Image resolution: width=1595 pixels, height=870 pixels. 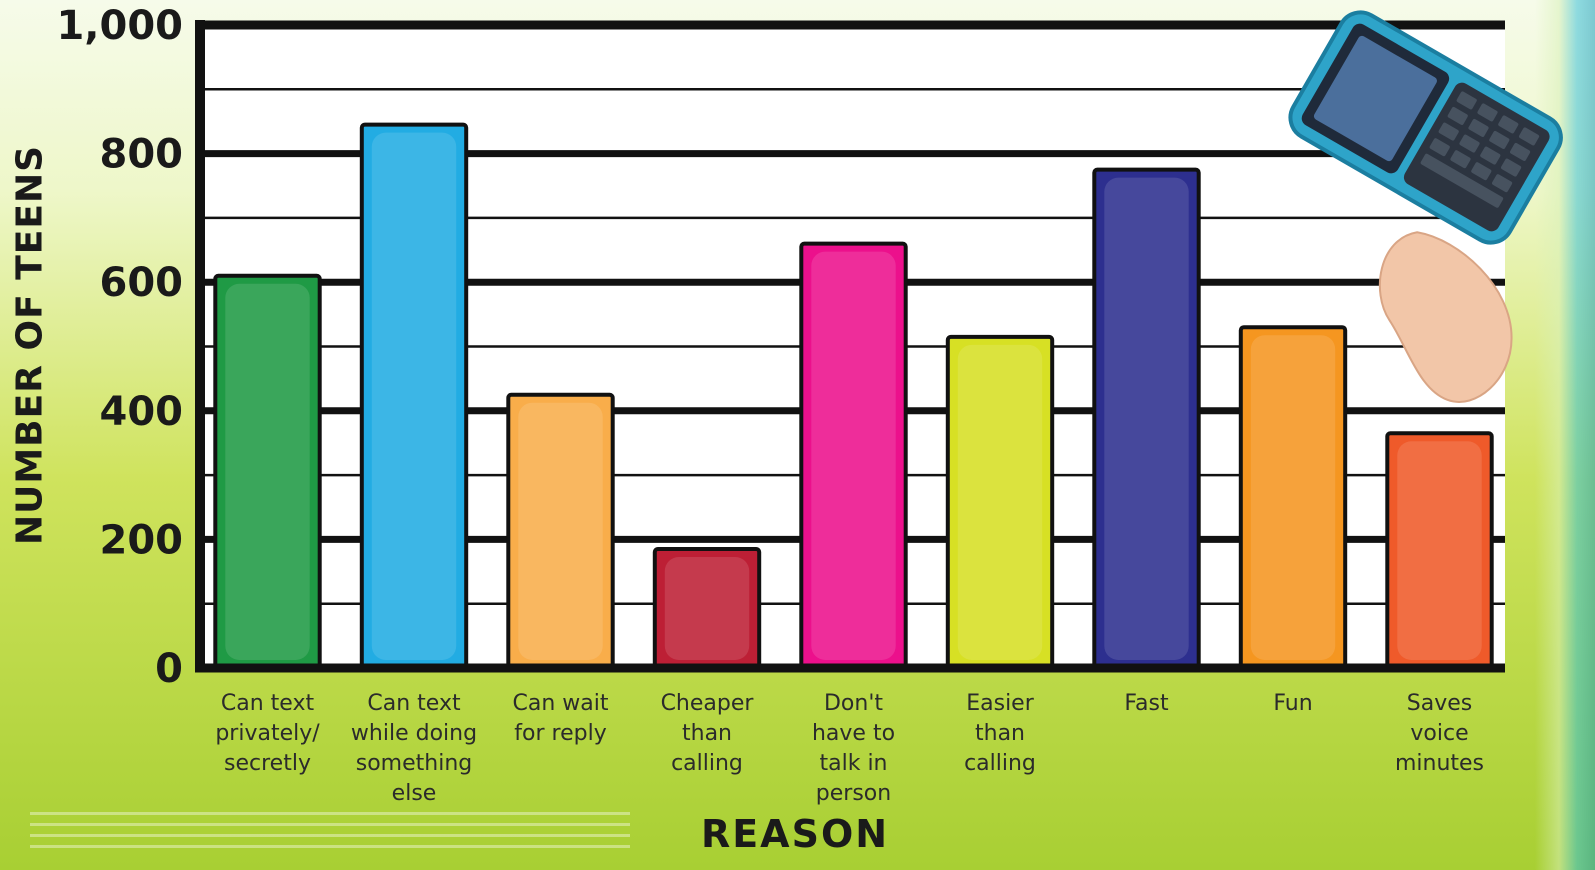 What do you see at coordinates (1425, 206) in the screenshot?
I see `phone-in-hand-icon` at bounding box center [1425, 206].